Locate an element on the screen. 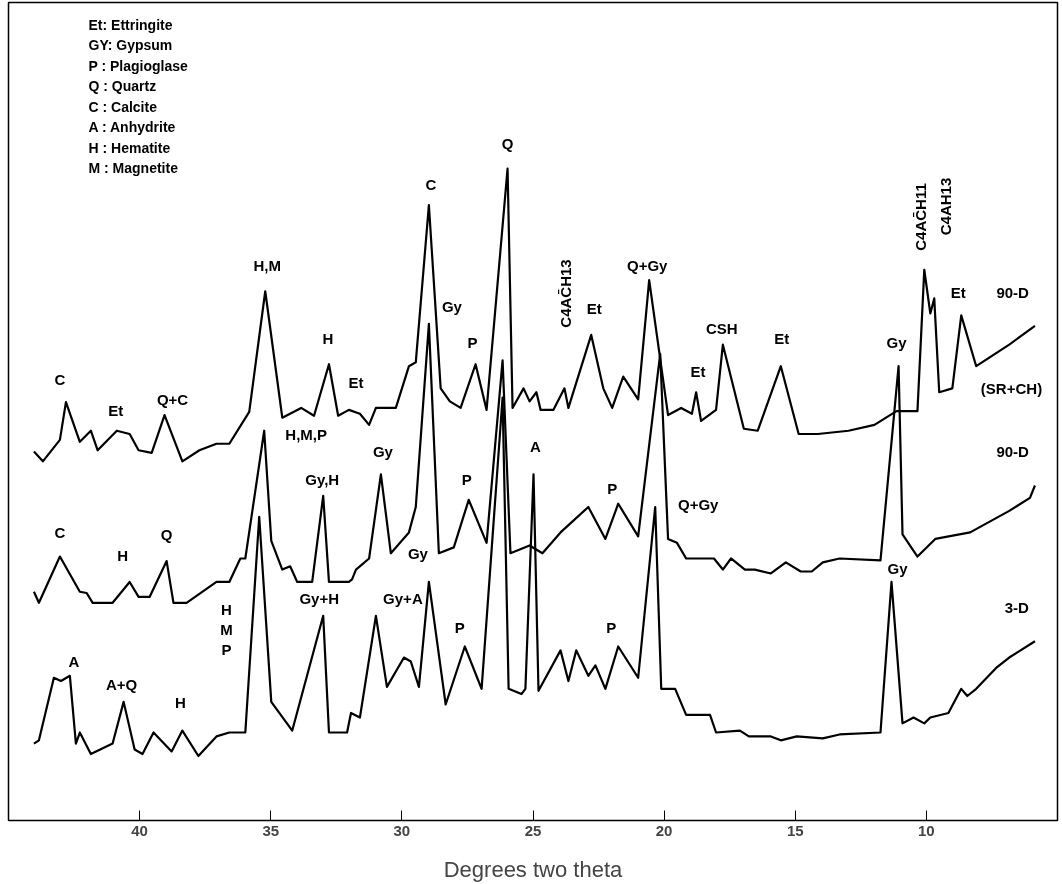  x-axis-title: Degrees two theta is located at coordinates (533, 869).